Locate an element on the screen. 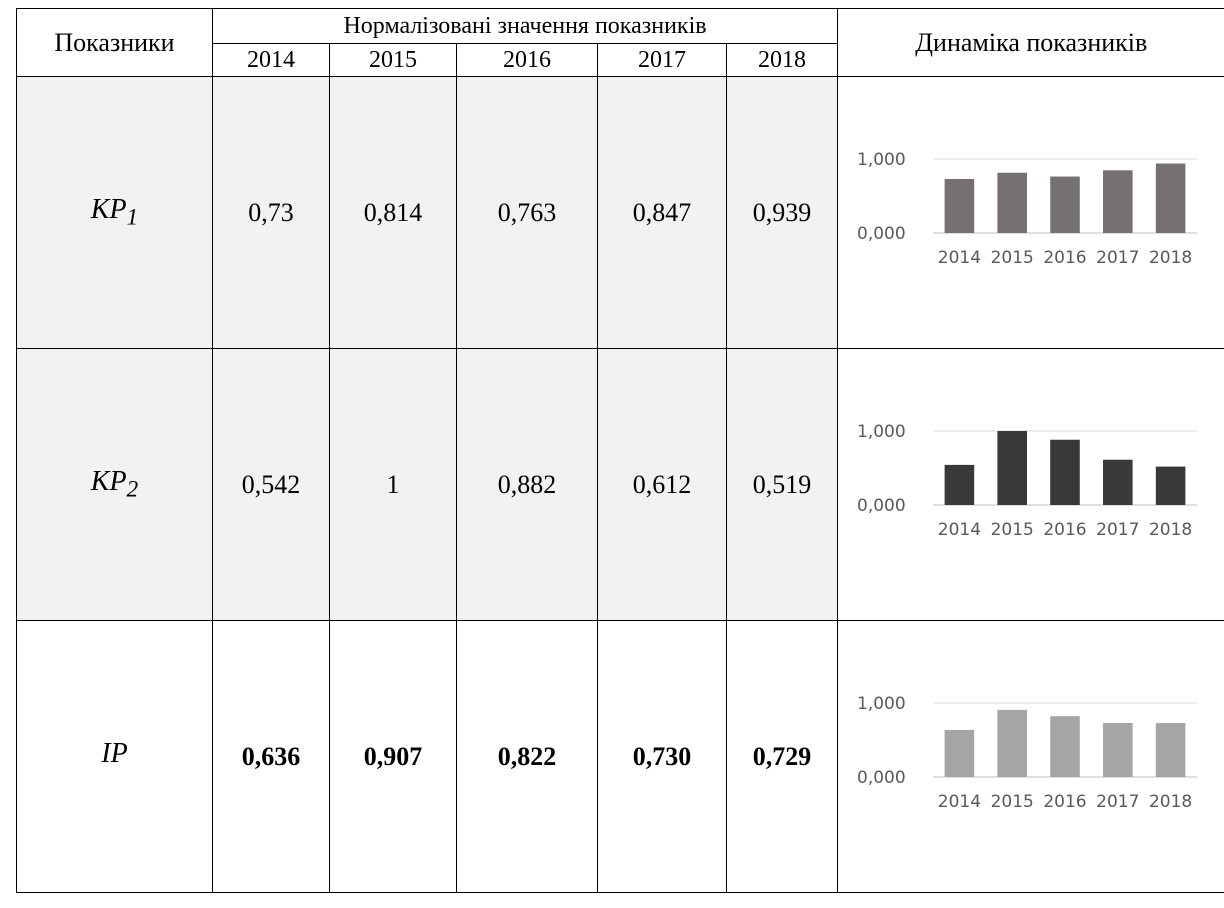  indicator-name-subscript: 2 is located at coordinates (132, 489).